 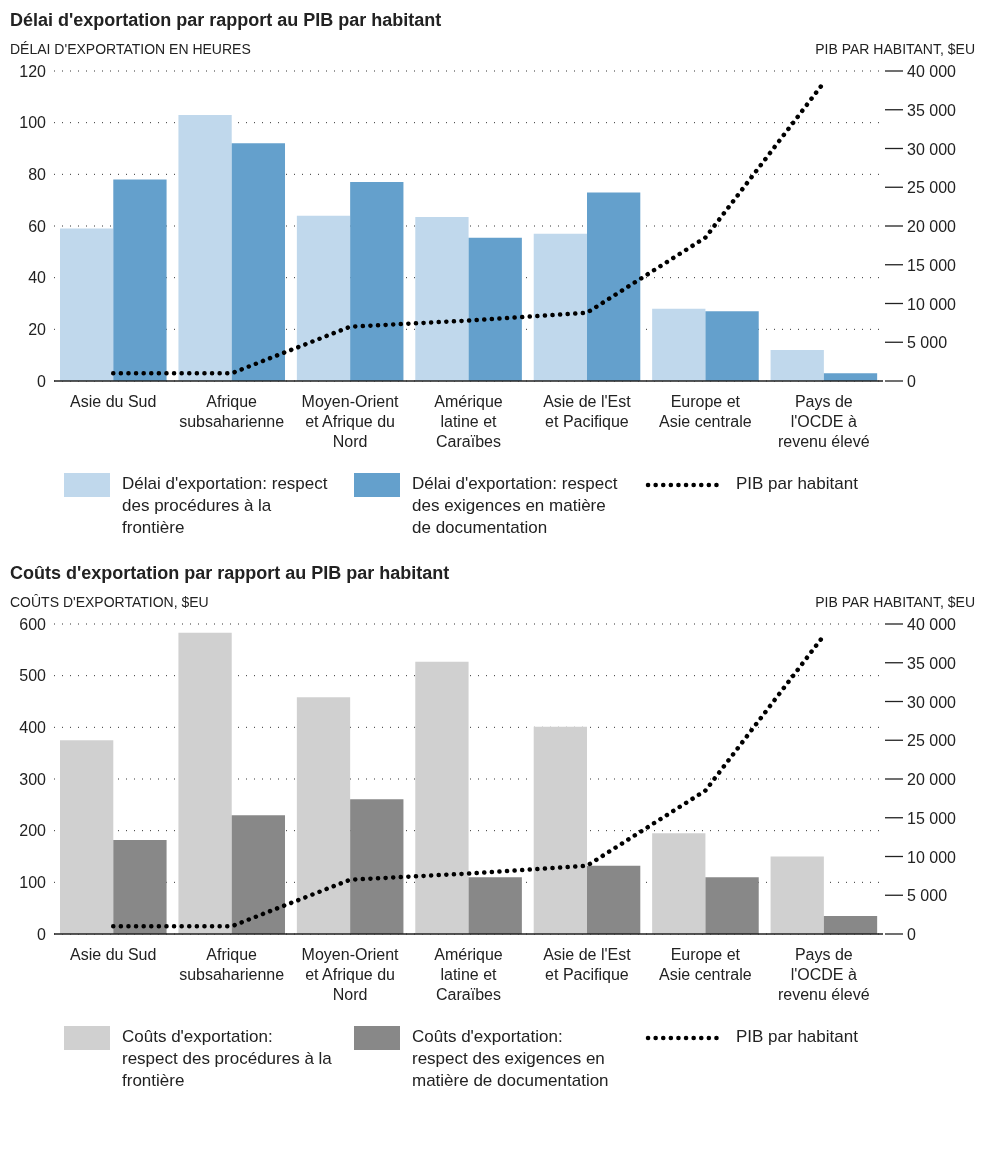 I want to click on y-tick-label: 20, so click(x=37, y=330).